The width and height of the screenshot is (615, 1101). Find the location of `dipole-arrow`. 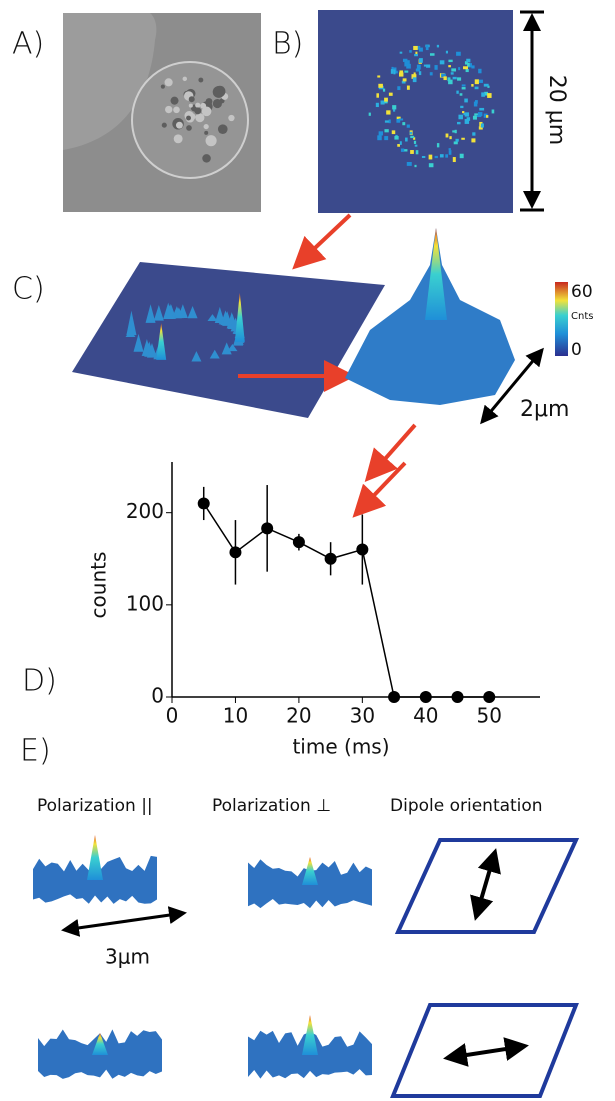

dipole-arrow is located at coordinates (485, 884).